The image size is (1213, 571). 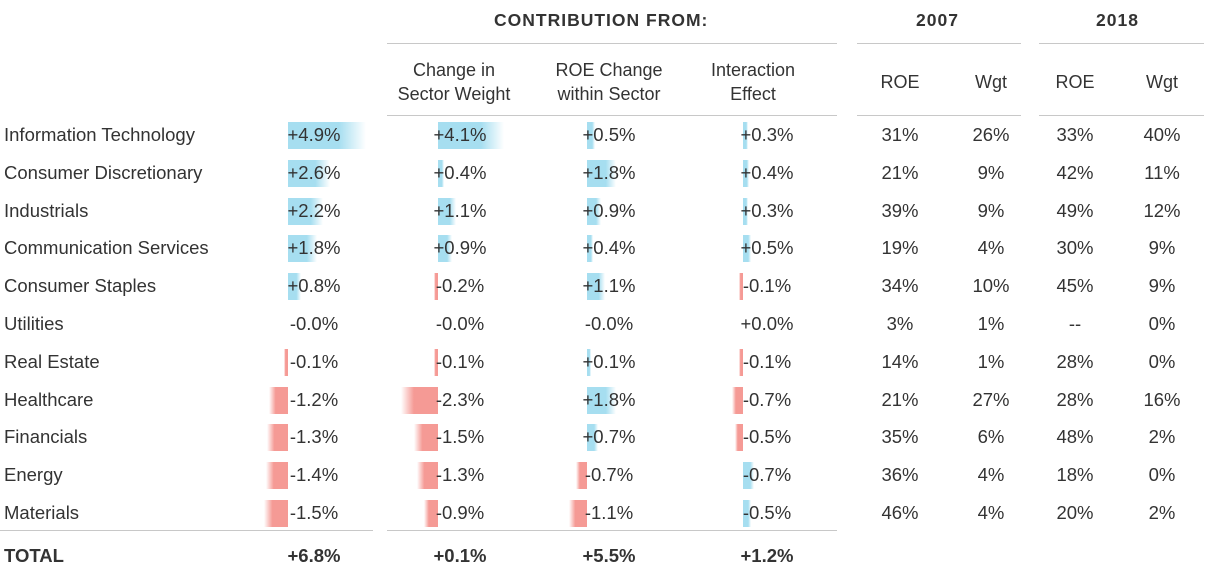 I want to click on subheader-roe-2018: ROE, so click(x=1075, y=82).